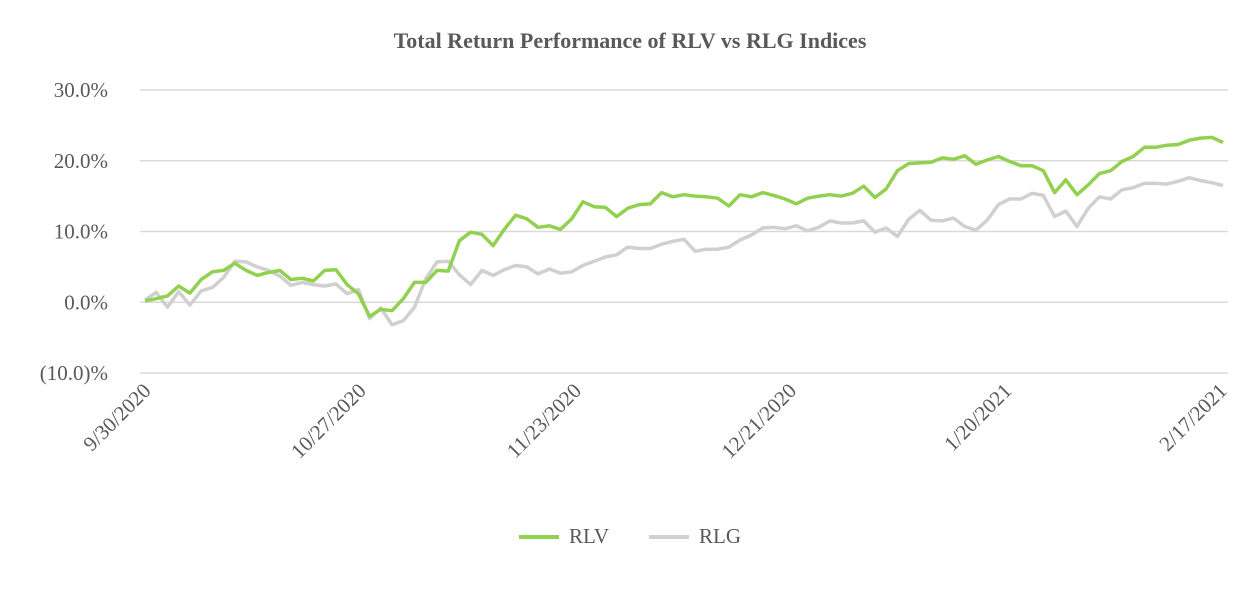 The width and height of the screenshot is (1260, 592). What do you see at coordinates (1192, 417) in the screenshot?
I see `x-tick-label: 2/17/2021` at bounding box center [1192, 417].